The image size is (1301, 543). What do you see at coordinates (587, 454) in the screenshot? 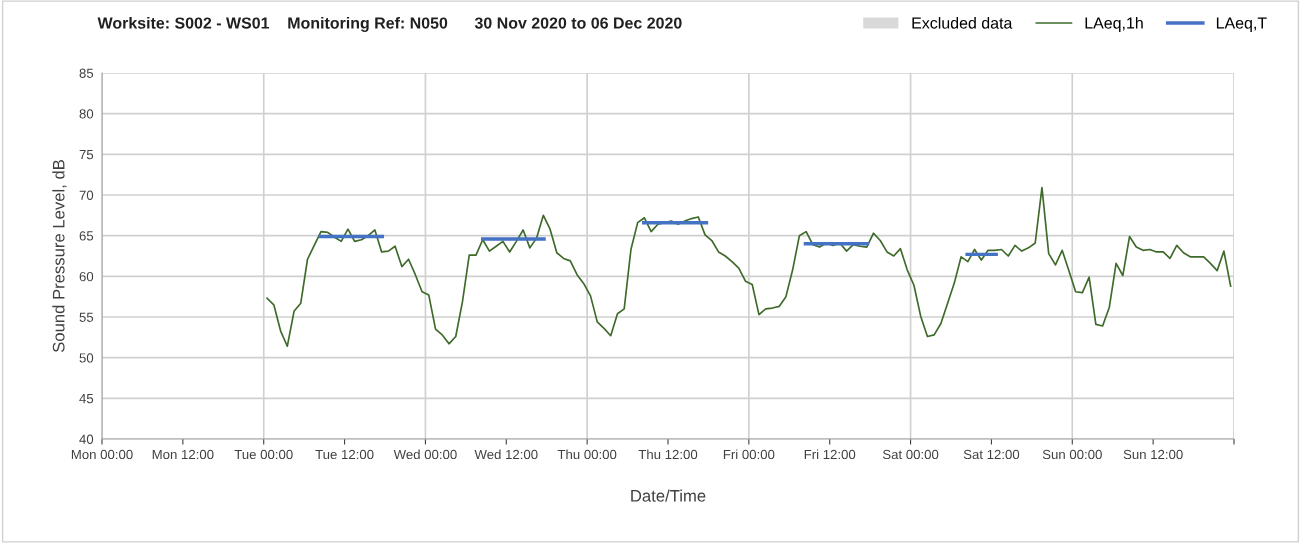
I see `x-tick-label: Thu 00:00` at bounding box center [587, 454].